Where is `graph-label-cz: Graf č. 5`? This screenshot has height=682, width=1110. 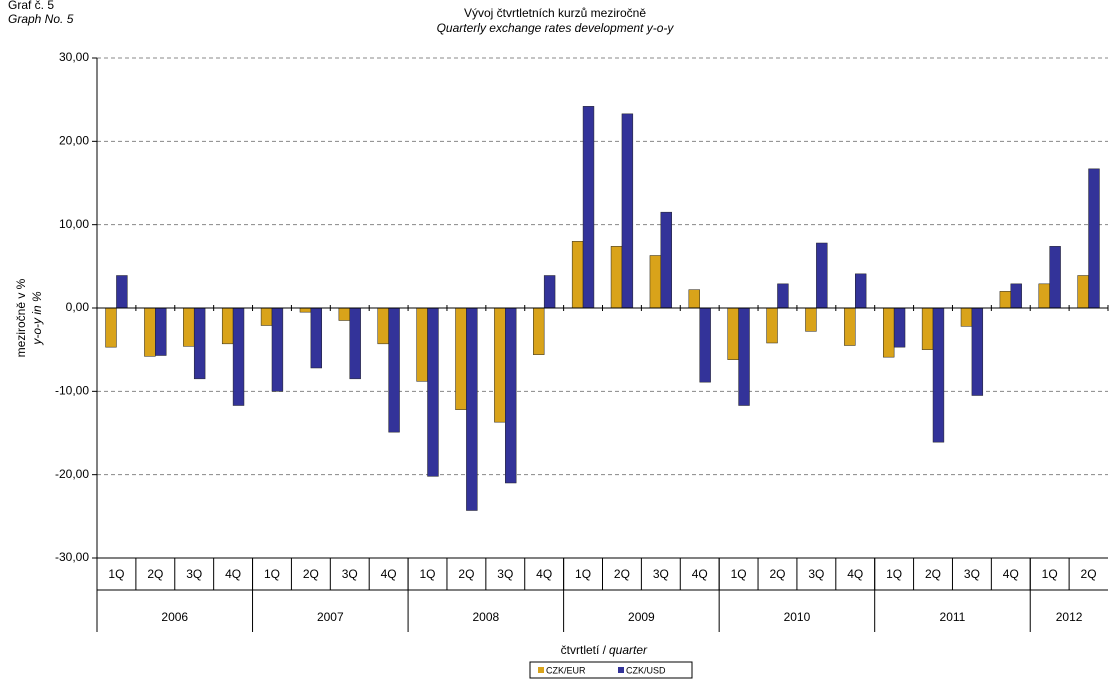 graph-label-cz: Graf č. 5 is located at coordinates (31, 6).